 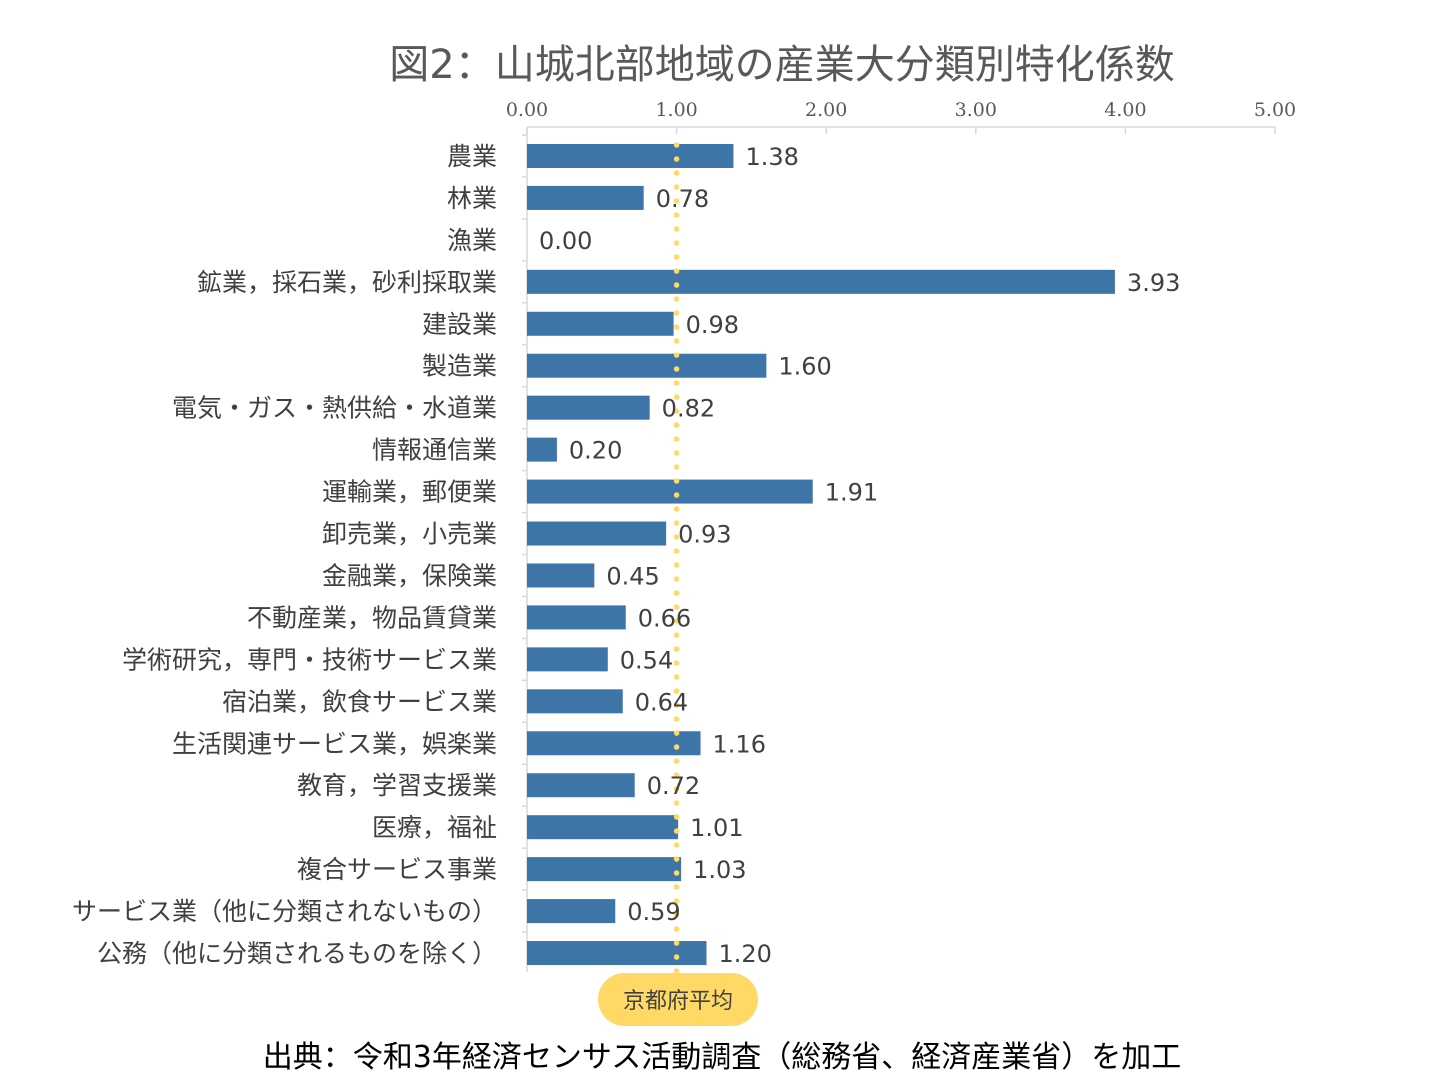 I want to click on x-tick-label: 0.00, so click(x=527, y=110).